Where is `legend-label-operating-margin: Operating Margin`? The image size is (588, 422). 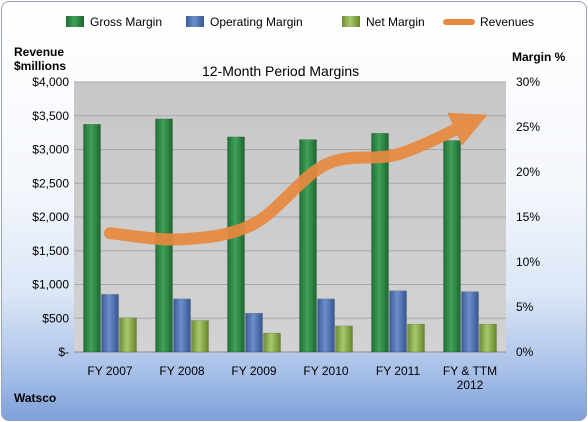 legend-label-operating-margin: Operating Margin is located at coordinates (256, 22).